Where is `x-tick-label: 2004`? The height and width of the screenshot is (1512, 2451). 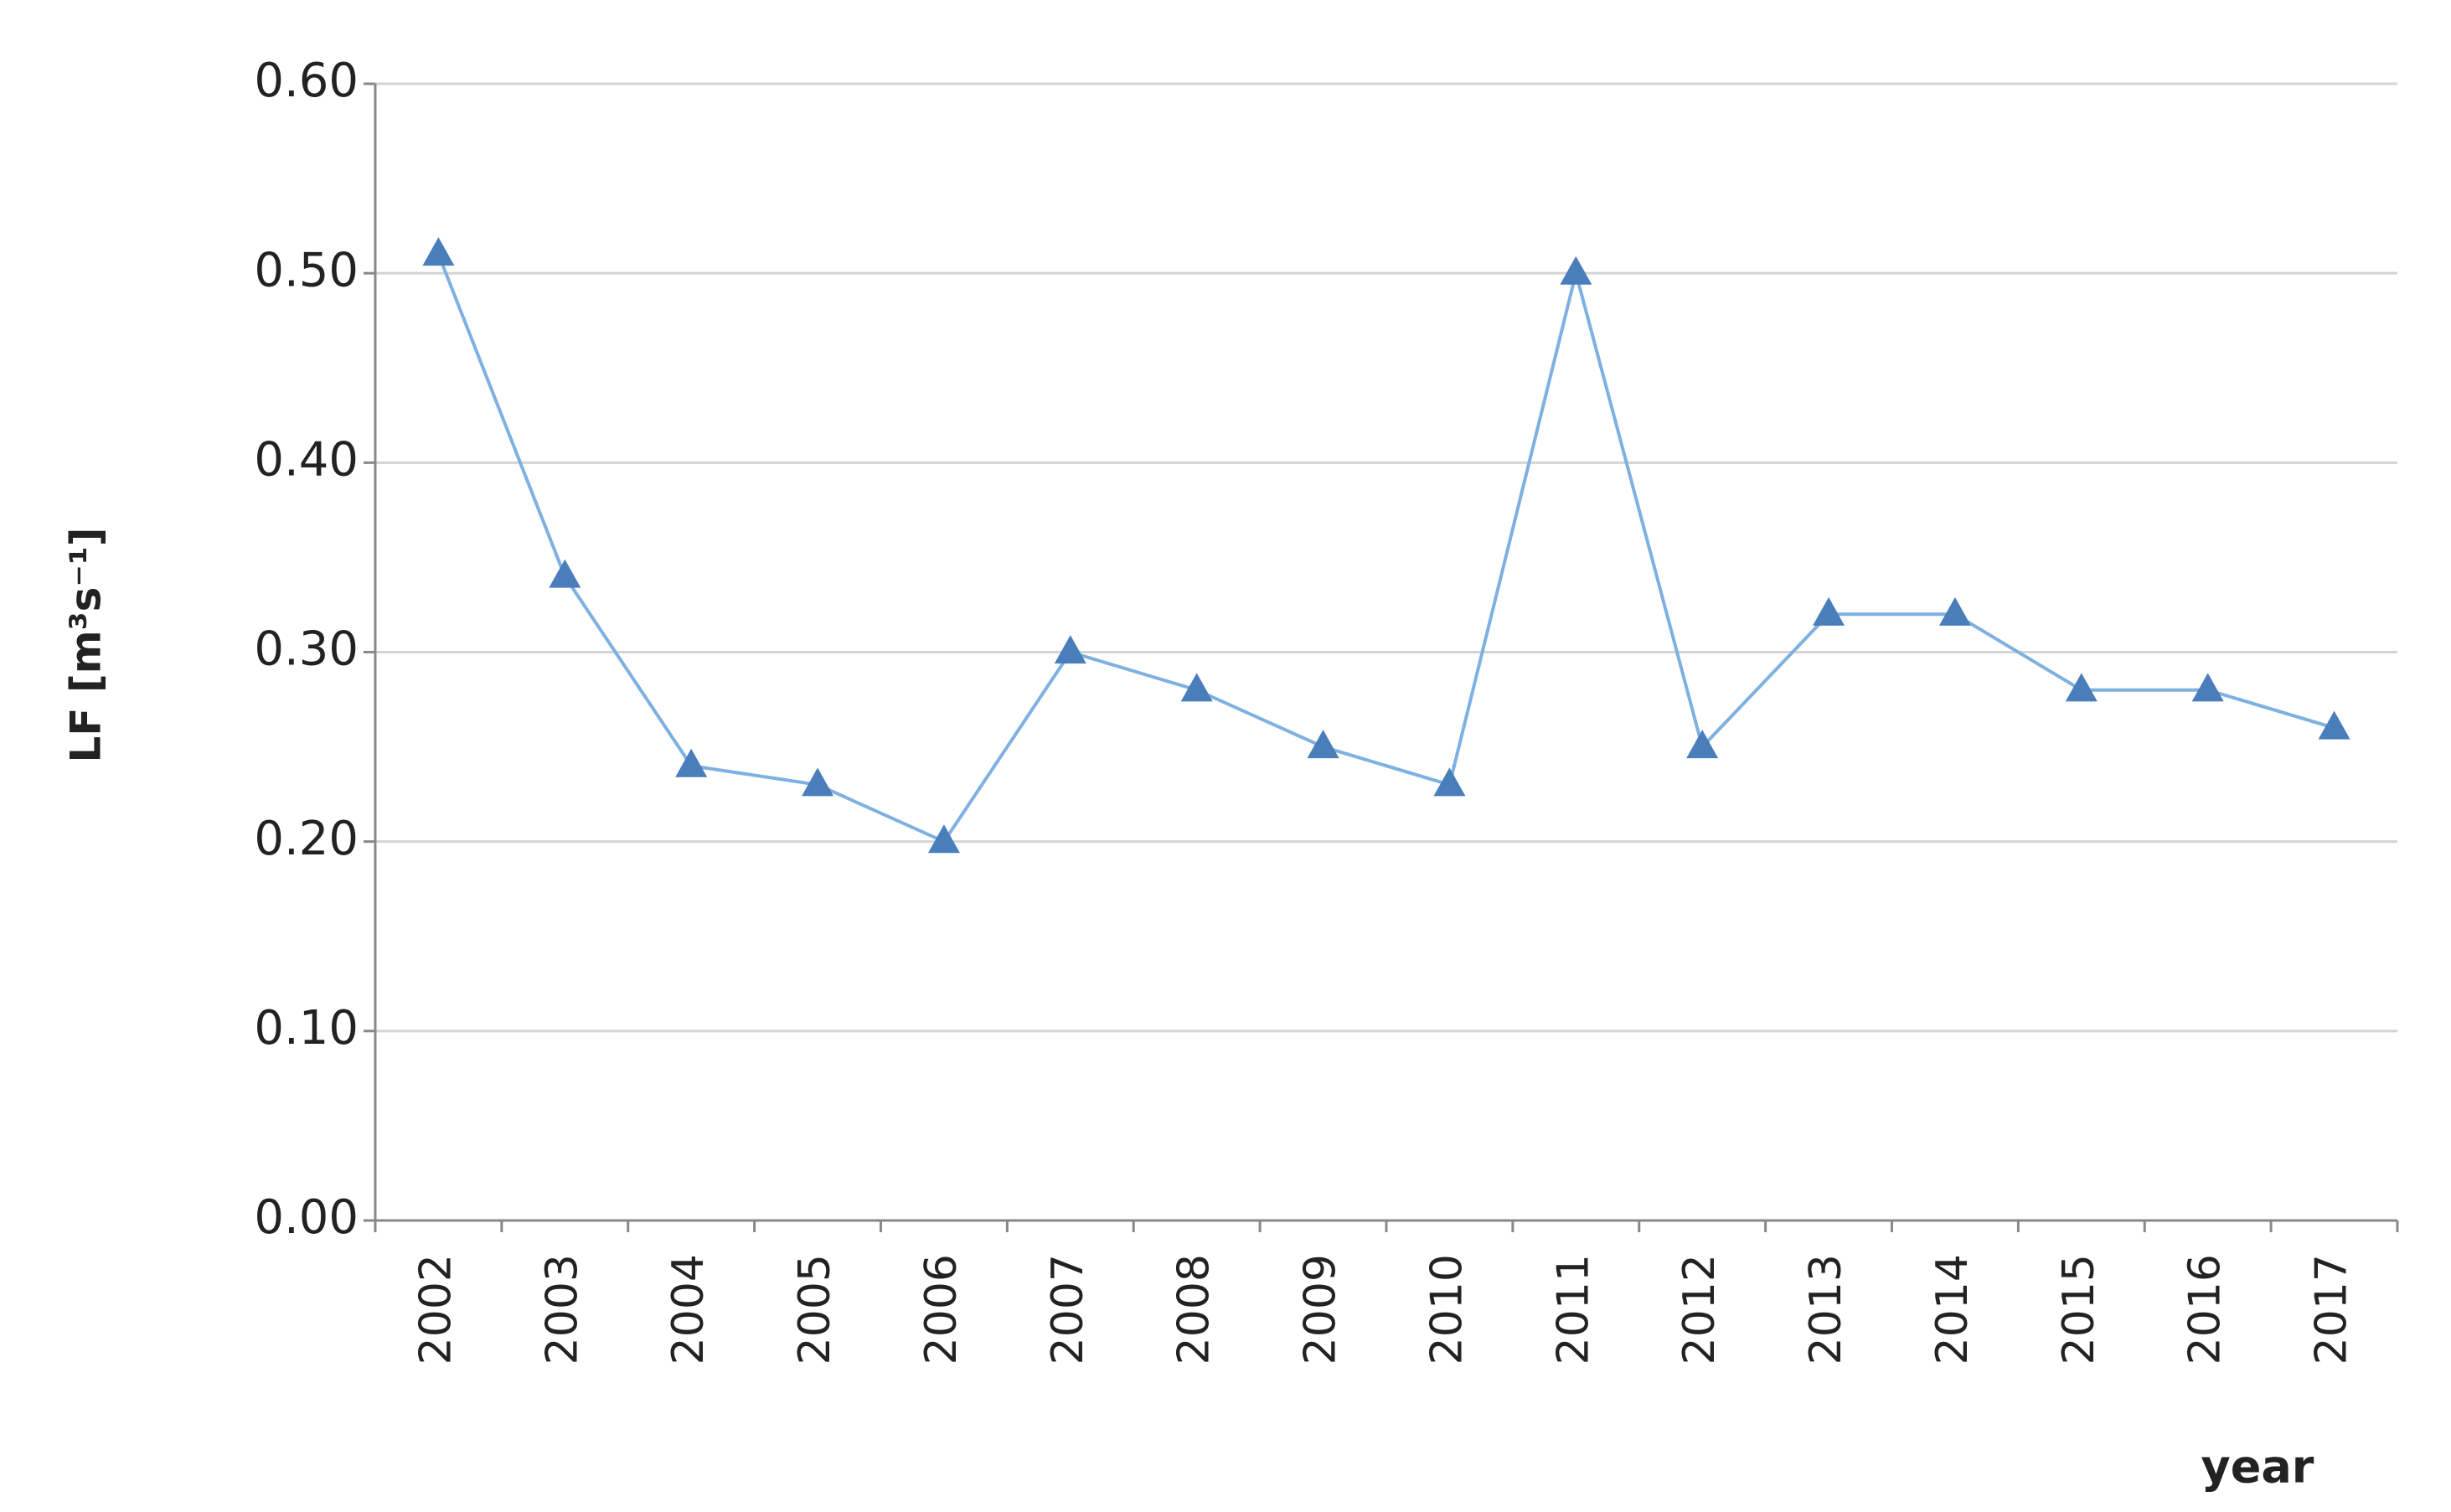 x-tick-label: 2004 is located at coordinates (688, 1309).